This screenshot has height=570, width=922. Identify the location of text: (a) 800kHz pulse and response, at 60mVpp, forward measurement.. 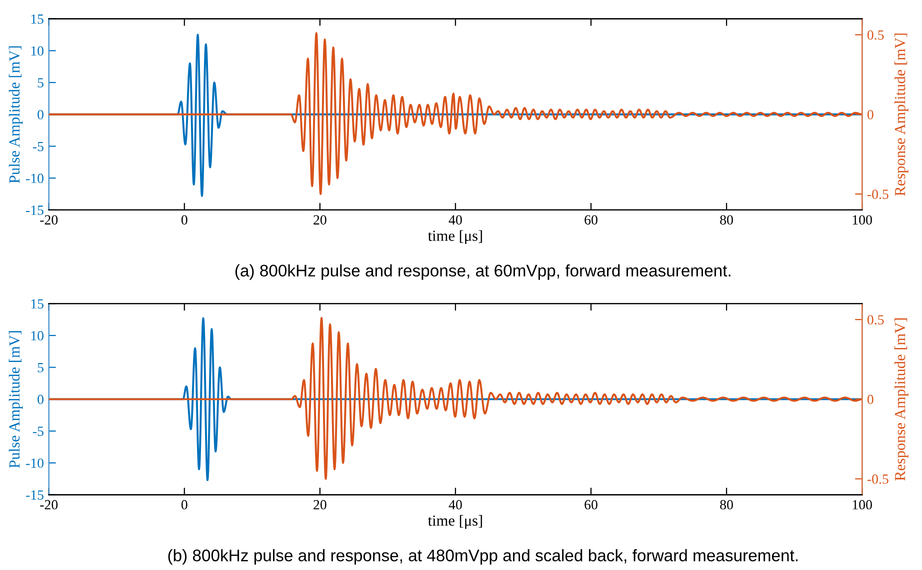
(482, 272).